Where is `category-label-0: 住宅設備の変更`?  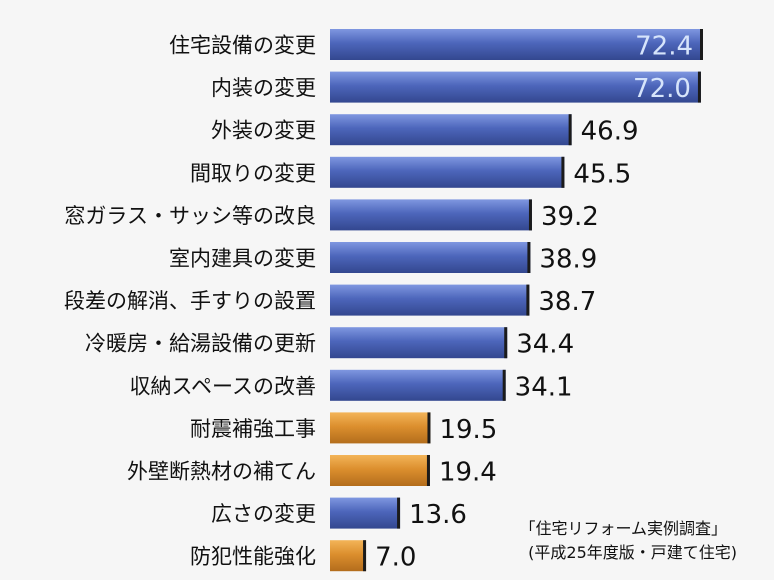
category-label-0: 住宅設備の変更 is located at coordinates (242, 46).